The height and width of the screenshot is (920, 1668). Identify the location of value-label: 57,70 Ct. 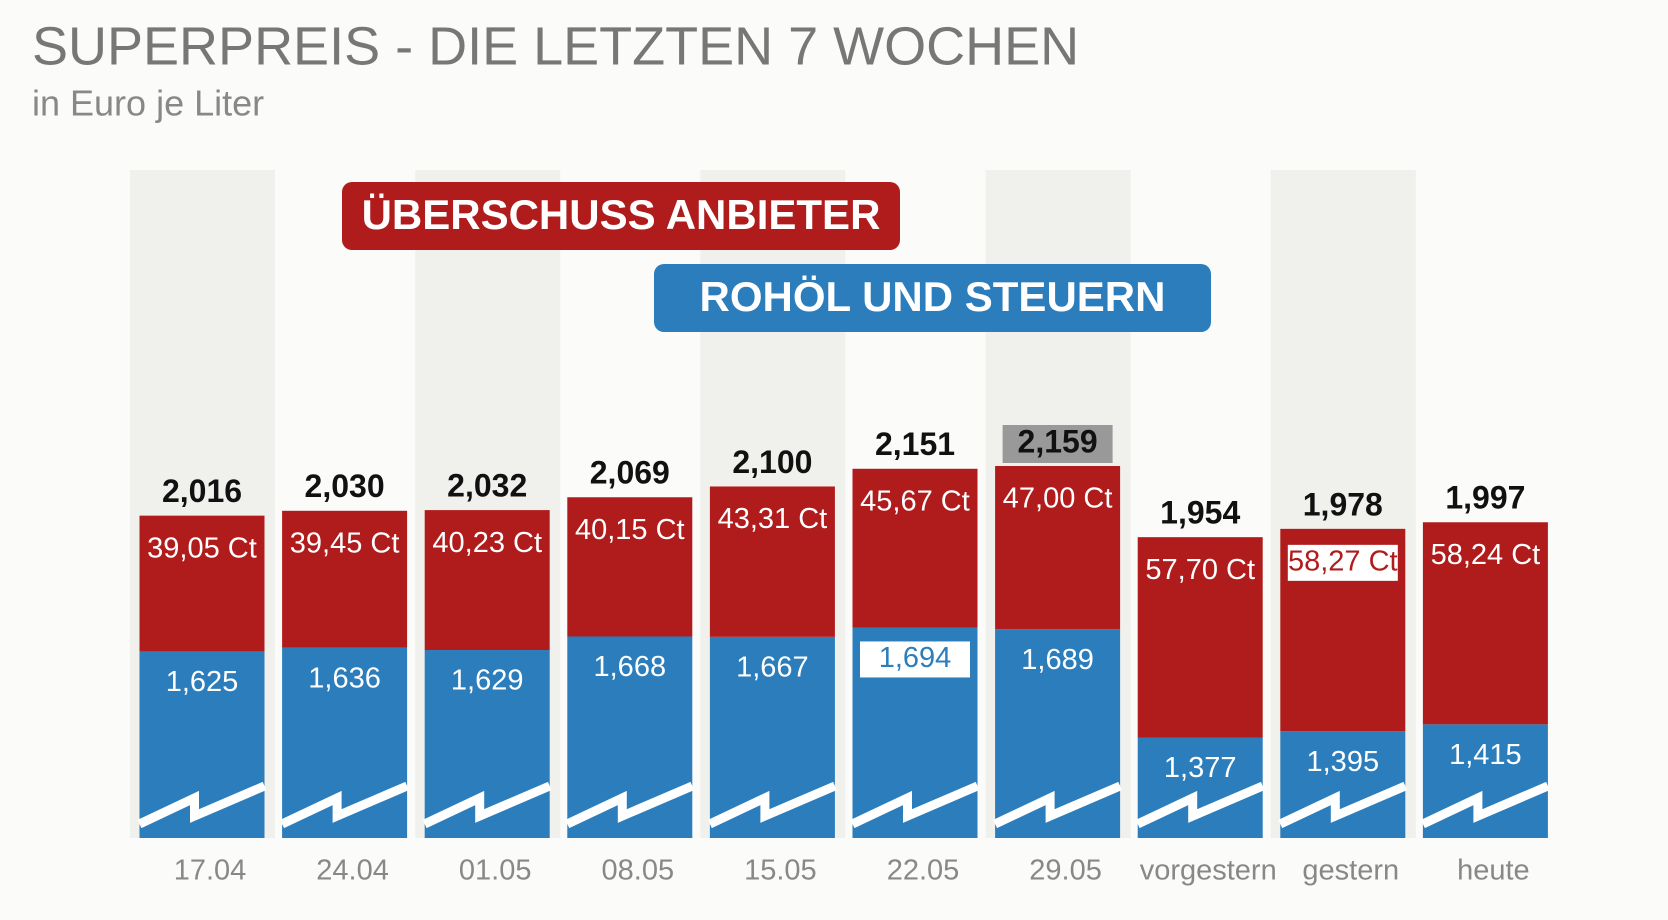
(1200, 570).